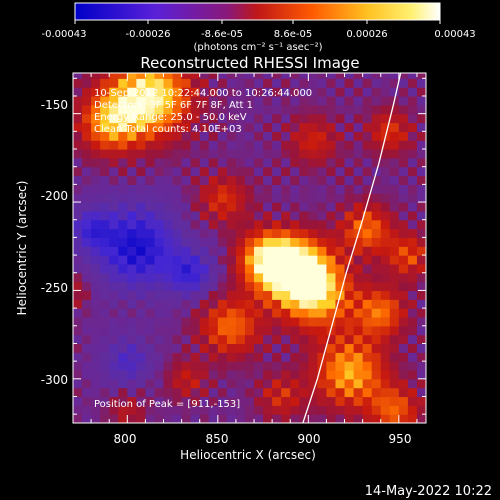  I want to click on x-tick-label: 800, so click(125, 439).